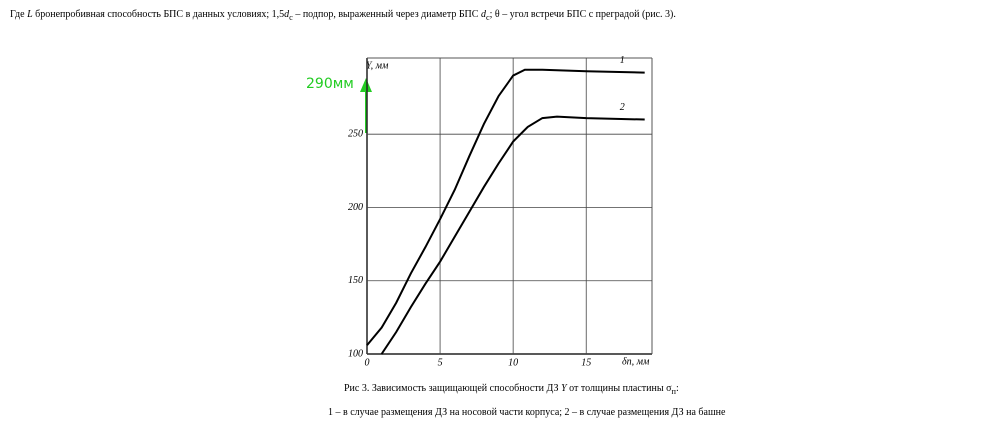  Describe the element at coordinates (355, 280) in the screenshot. I see `y-tick-label: 150` at that location.